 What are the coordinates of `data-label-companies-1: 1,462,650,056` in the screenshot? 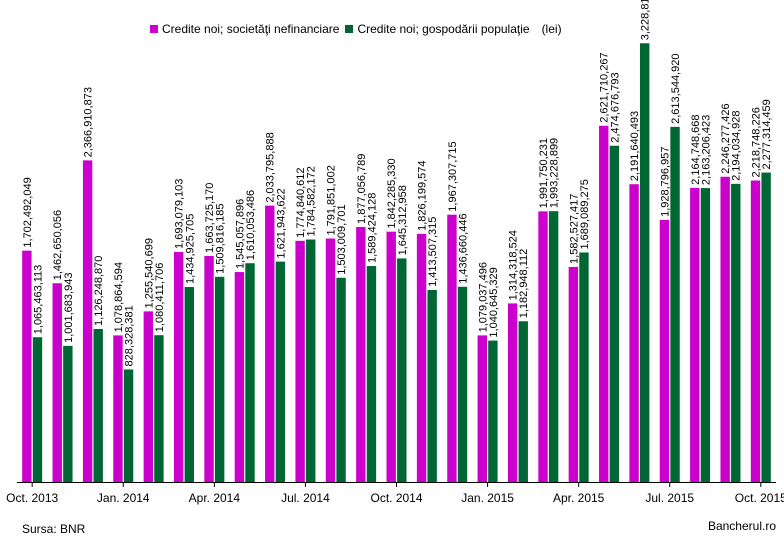 It's located at (58, 245).